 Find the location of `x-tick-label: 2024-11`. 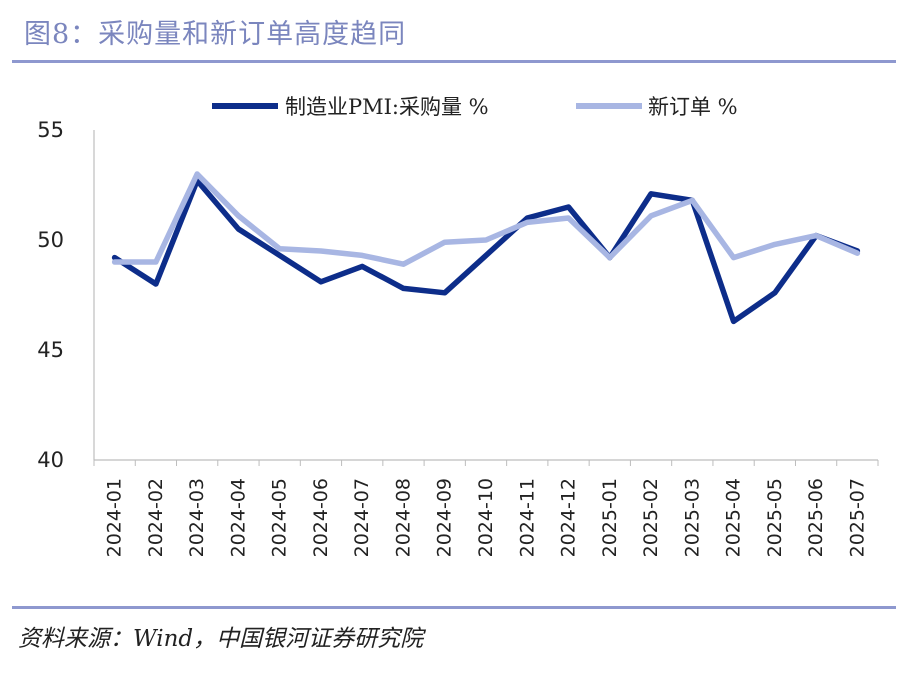

x-tick-label: 2024-11 is located at coordinates (527, 517).